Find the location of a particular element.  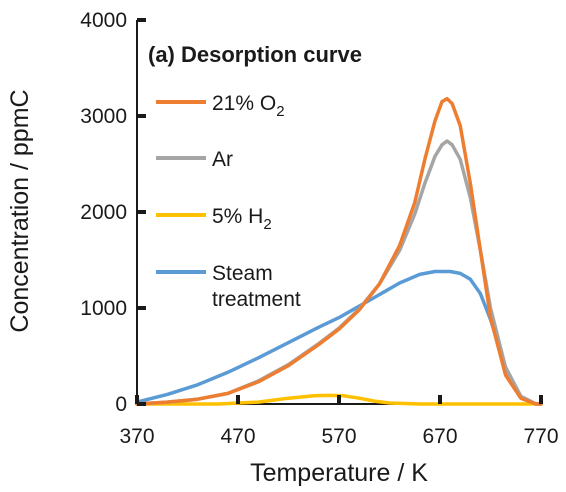

y-tick-label: 1000 is located at coordinates (103, 308).